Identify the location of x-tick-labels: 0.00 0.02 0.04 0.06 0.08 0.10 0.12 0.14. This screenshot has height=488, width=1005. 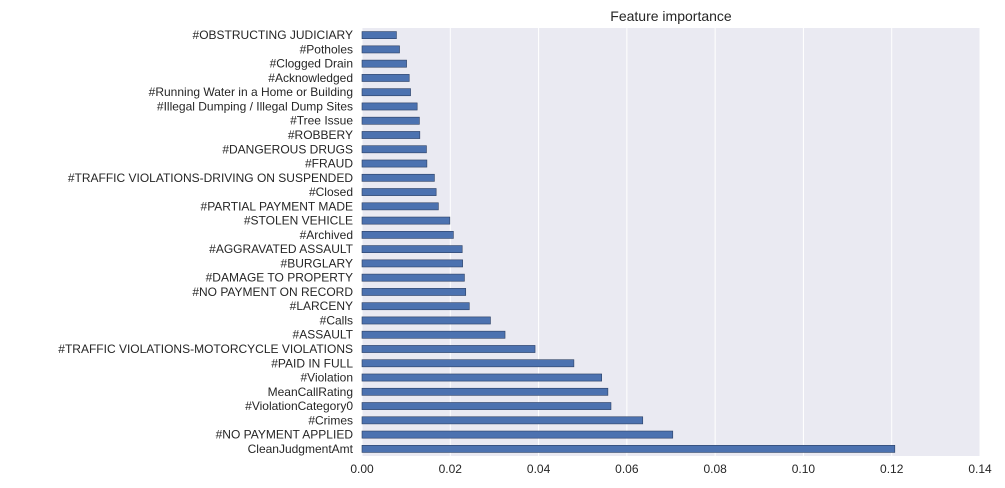
(671, 469).